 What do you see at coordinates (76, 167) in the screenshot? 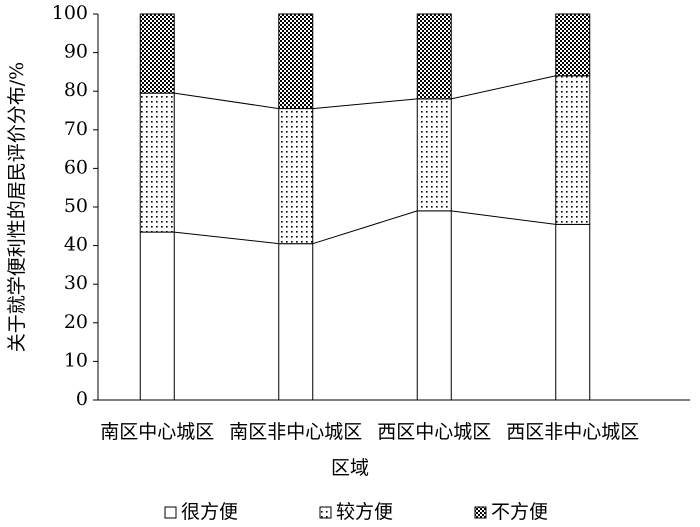
I see `y-tick-label: 60` at bounding box center [76, 167].